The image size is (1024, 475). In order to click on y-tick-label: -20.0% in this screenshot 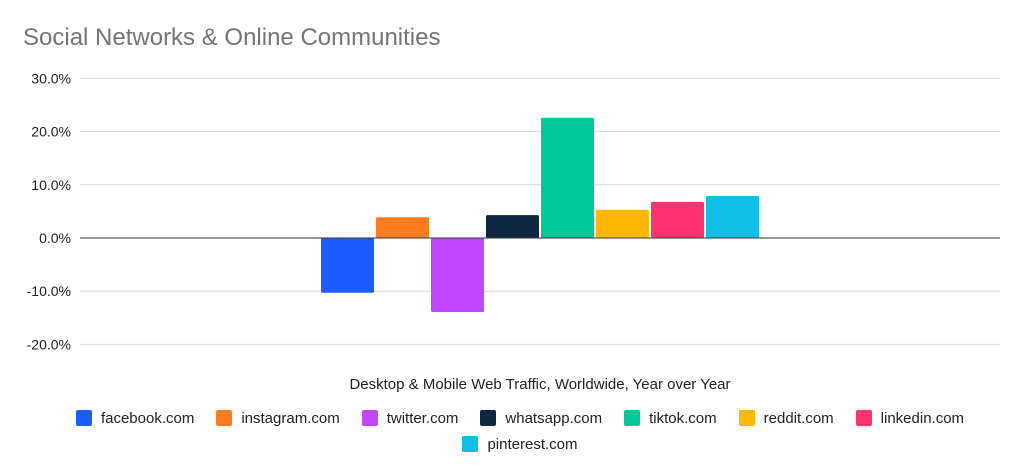, I will do `click(49, 344)`.